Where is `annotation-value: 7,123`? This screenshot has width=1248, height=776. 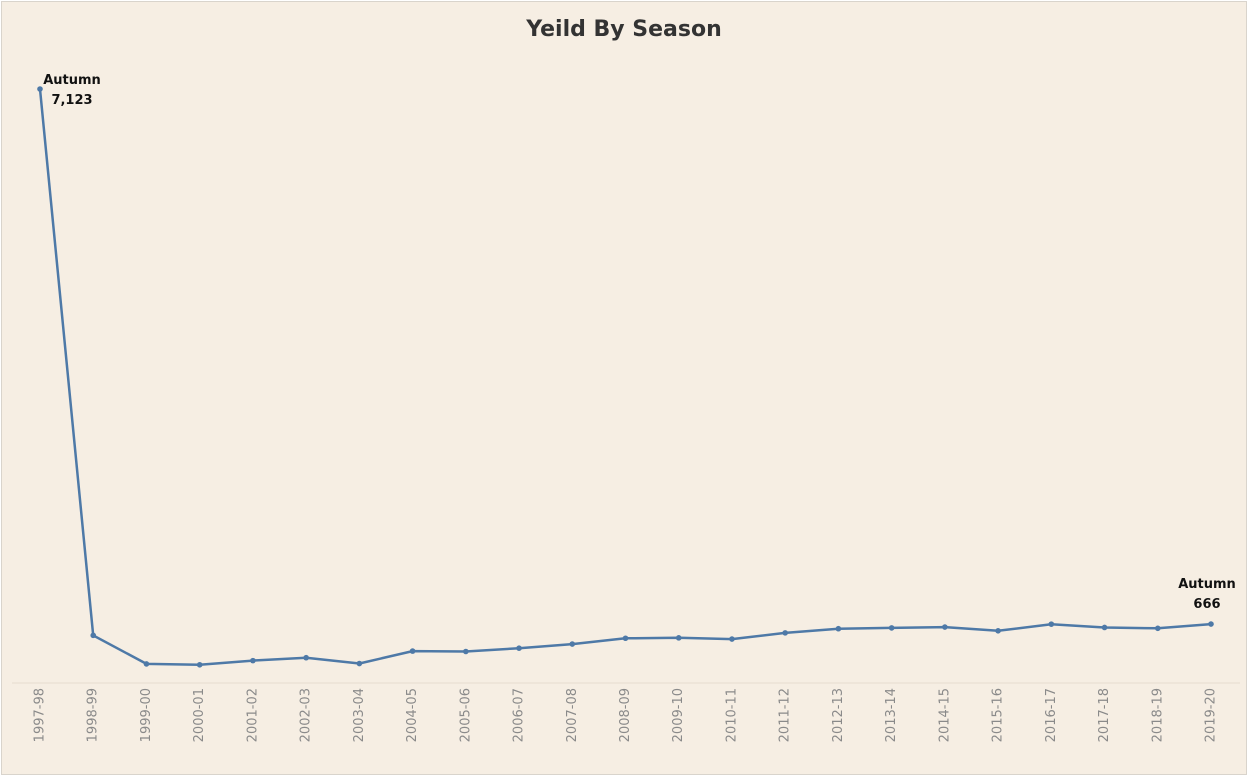 annotation-value: 7,123 is located at coordinates (71, 100).